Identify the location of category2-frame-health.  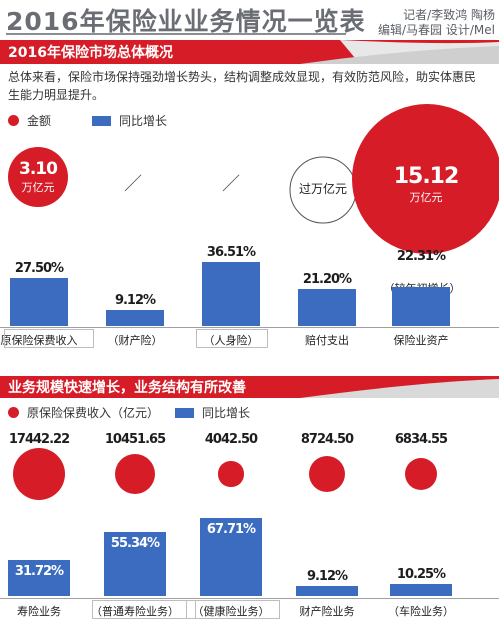
(233, 609).